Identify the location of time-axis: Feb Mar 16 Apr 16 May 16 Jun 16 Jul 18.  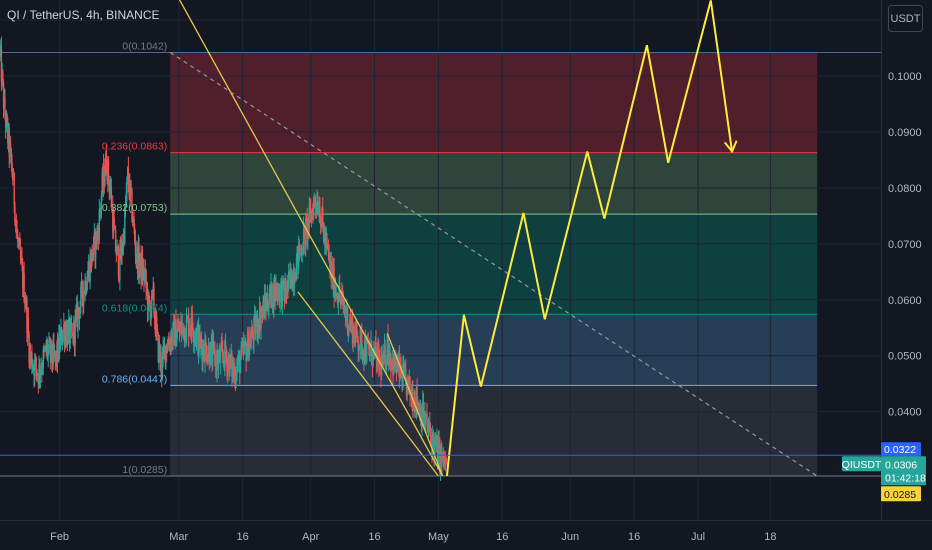
(466, 535).